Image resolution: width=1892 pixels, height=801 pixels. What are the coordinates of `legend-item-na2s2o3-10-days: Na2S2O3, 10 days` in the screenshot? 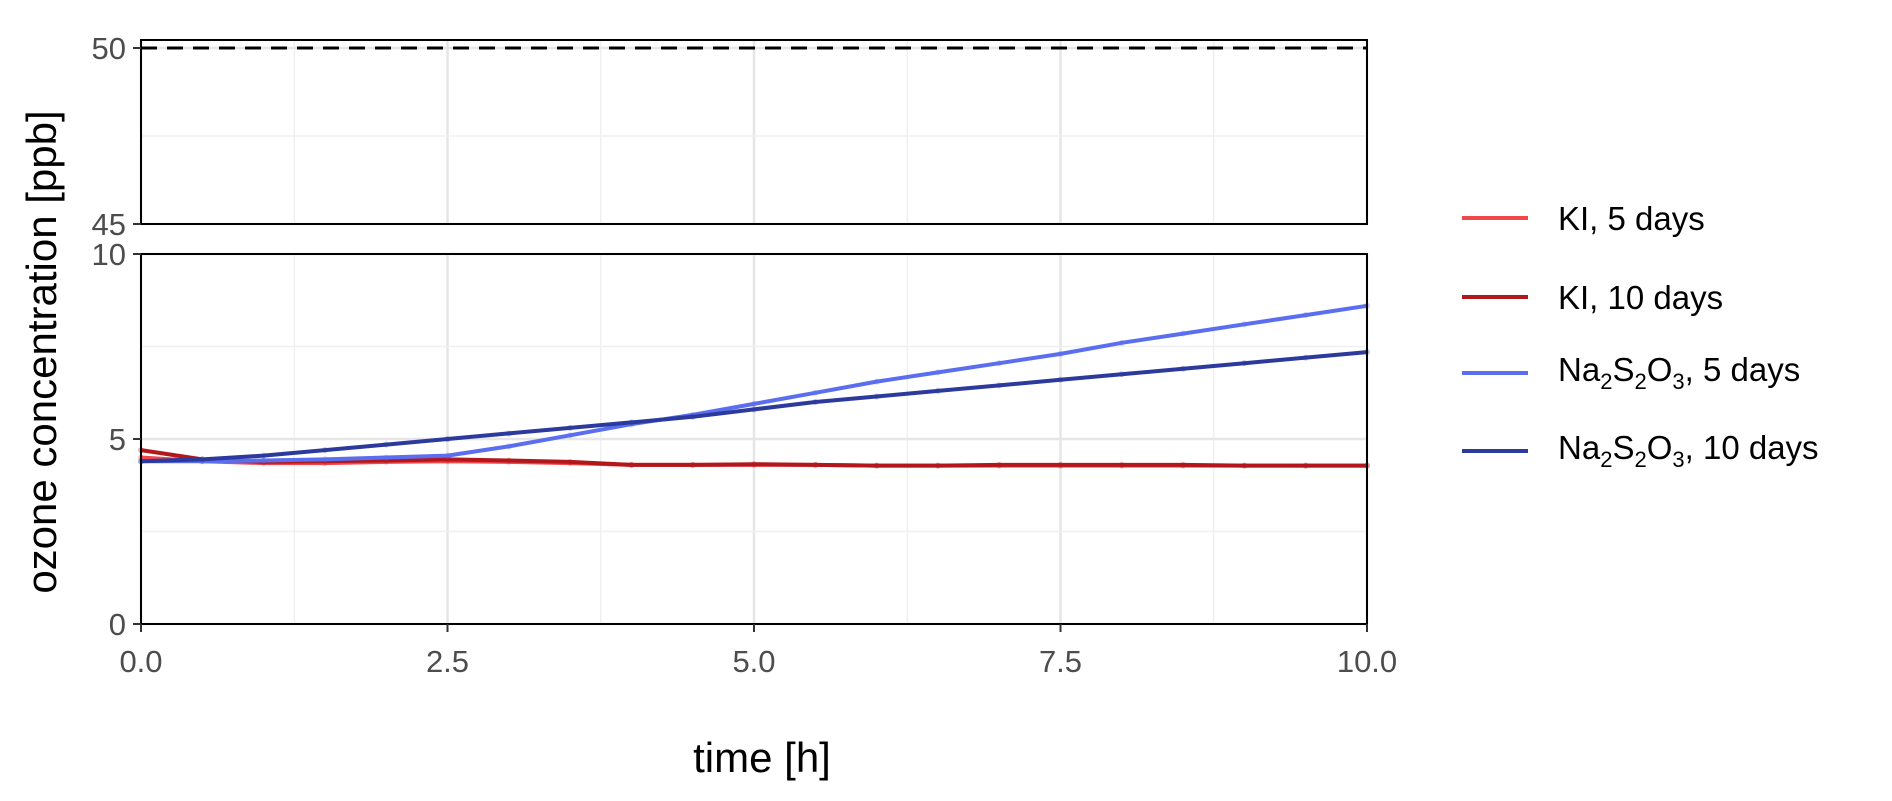 It's located at (1640, 450).